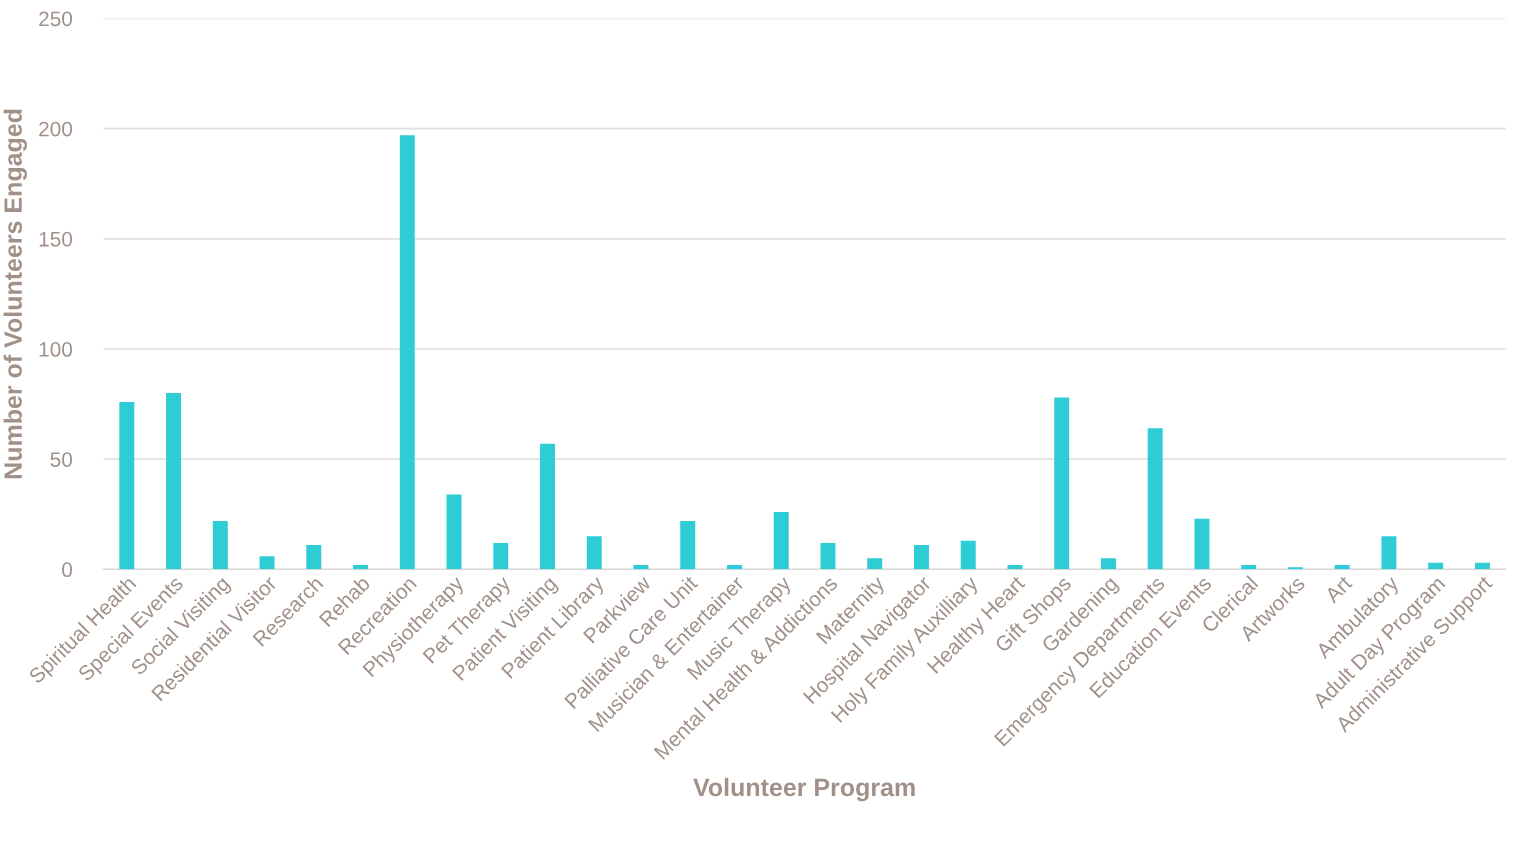  Describe the element at coordinates (56, 349) in the screenshot. I see `y-tick-label: 100` at that location.